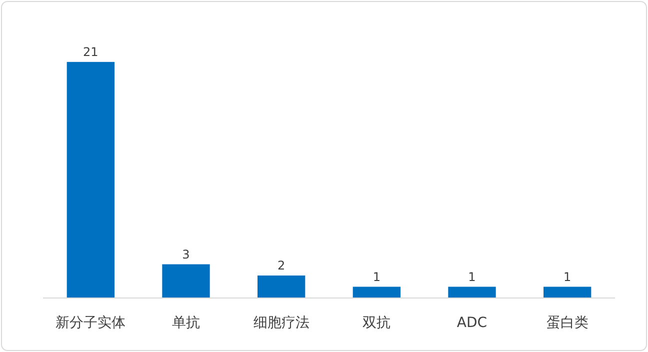 The height and width of the screenshot is (352, 648). I want to click on x-tick-label: 单抗, so click(186, 323).